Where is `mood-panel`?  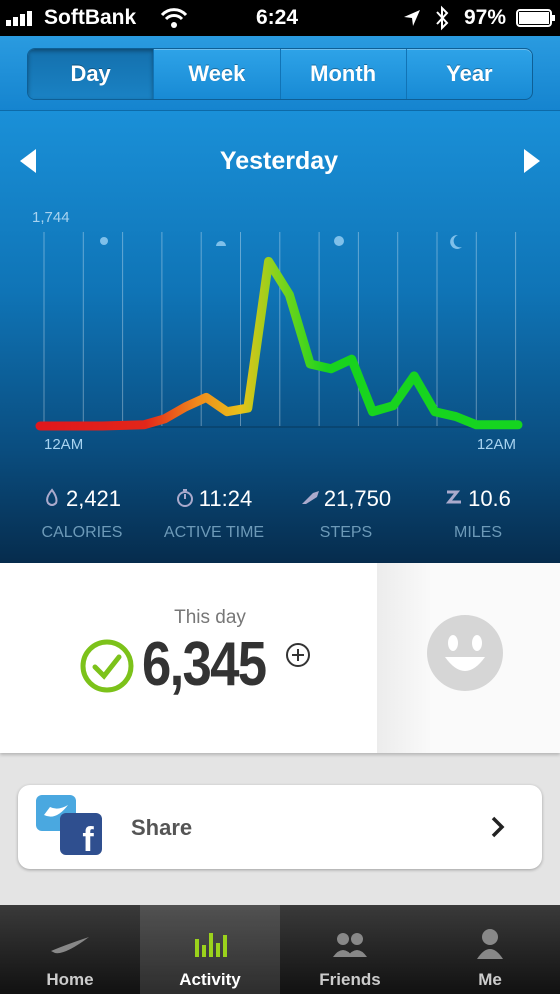
mood-panel is located at coordinates (468, 658).